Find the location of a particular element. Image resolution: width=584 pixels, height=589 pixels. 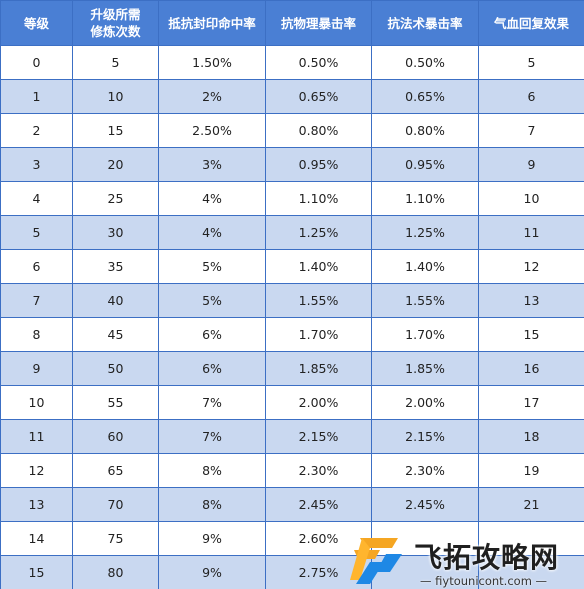

cell-level: 6 is located at coordinates (36, 266).